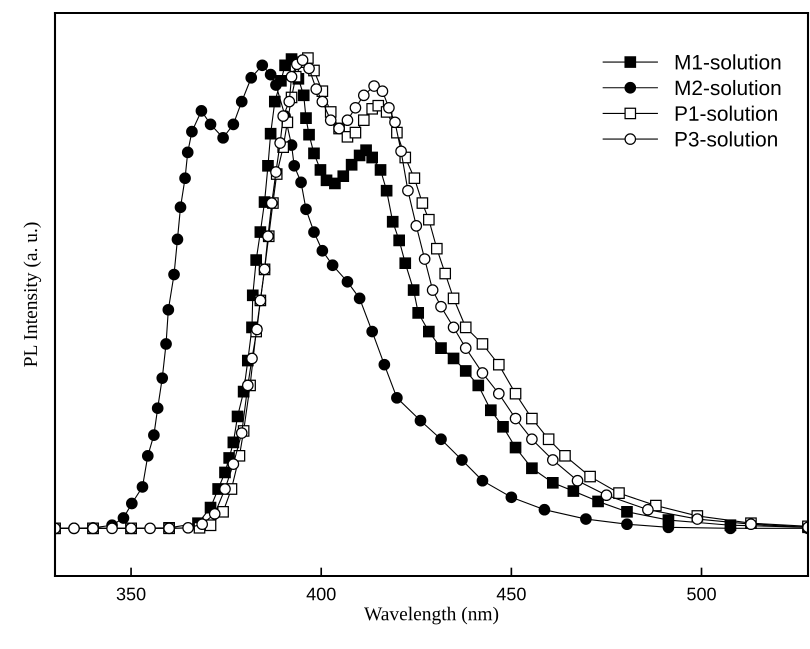 The height and width of the screenshot is (649, 810). I want to click on x-tick-label: 350, so click(131, 594).